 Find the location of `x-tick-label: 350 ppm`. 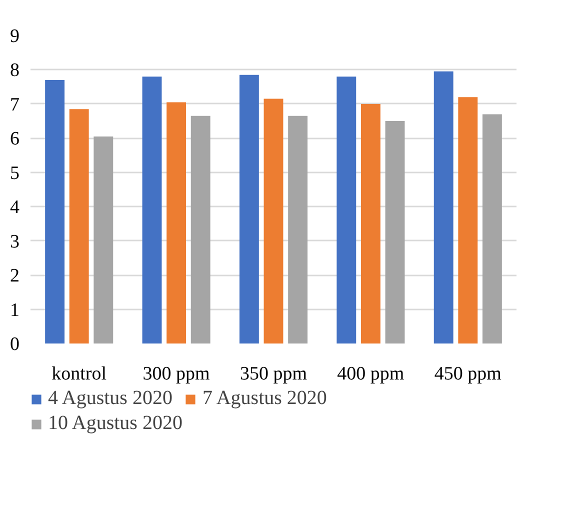

x-tick-label: 350 ppm is located at coordinates (274, 374).